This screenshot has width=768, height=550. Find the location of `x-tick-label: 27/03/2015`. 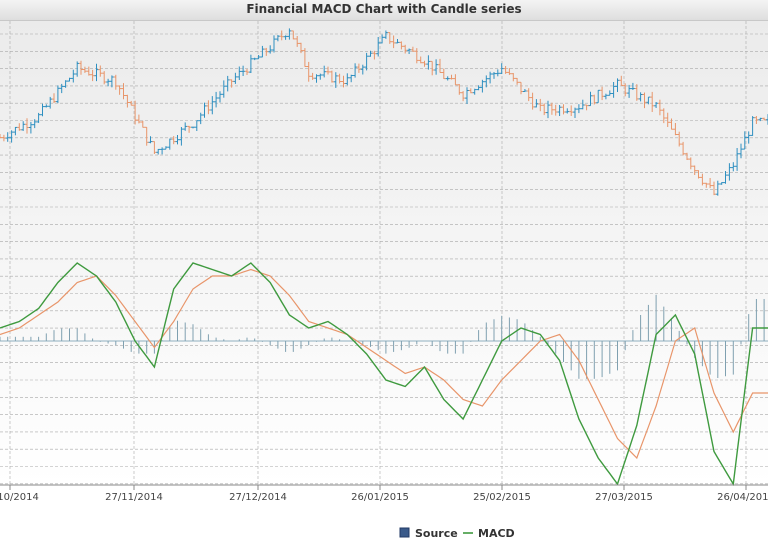

x-tick-label: 27/03/2015 is located at coordinates (624, 497).